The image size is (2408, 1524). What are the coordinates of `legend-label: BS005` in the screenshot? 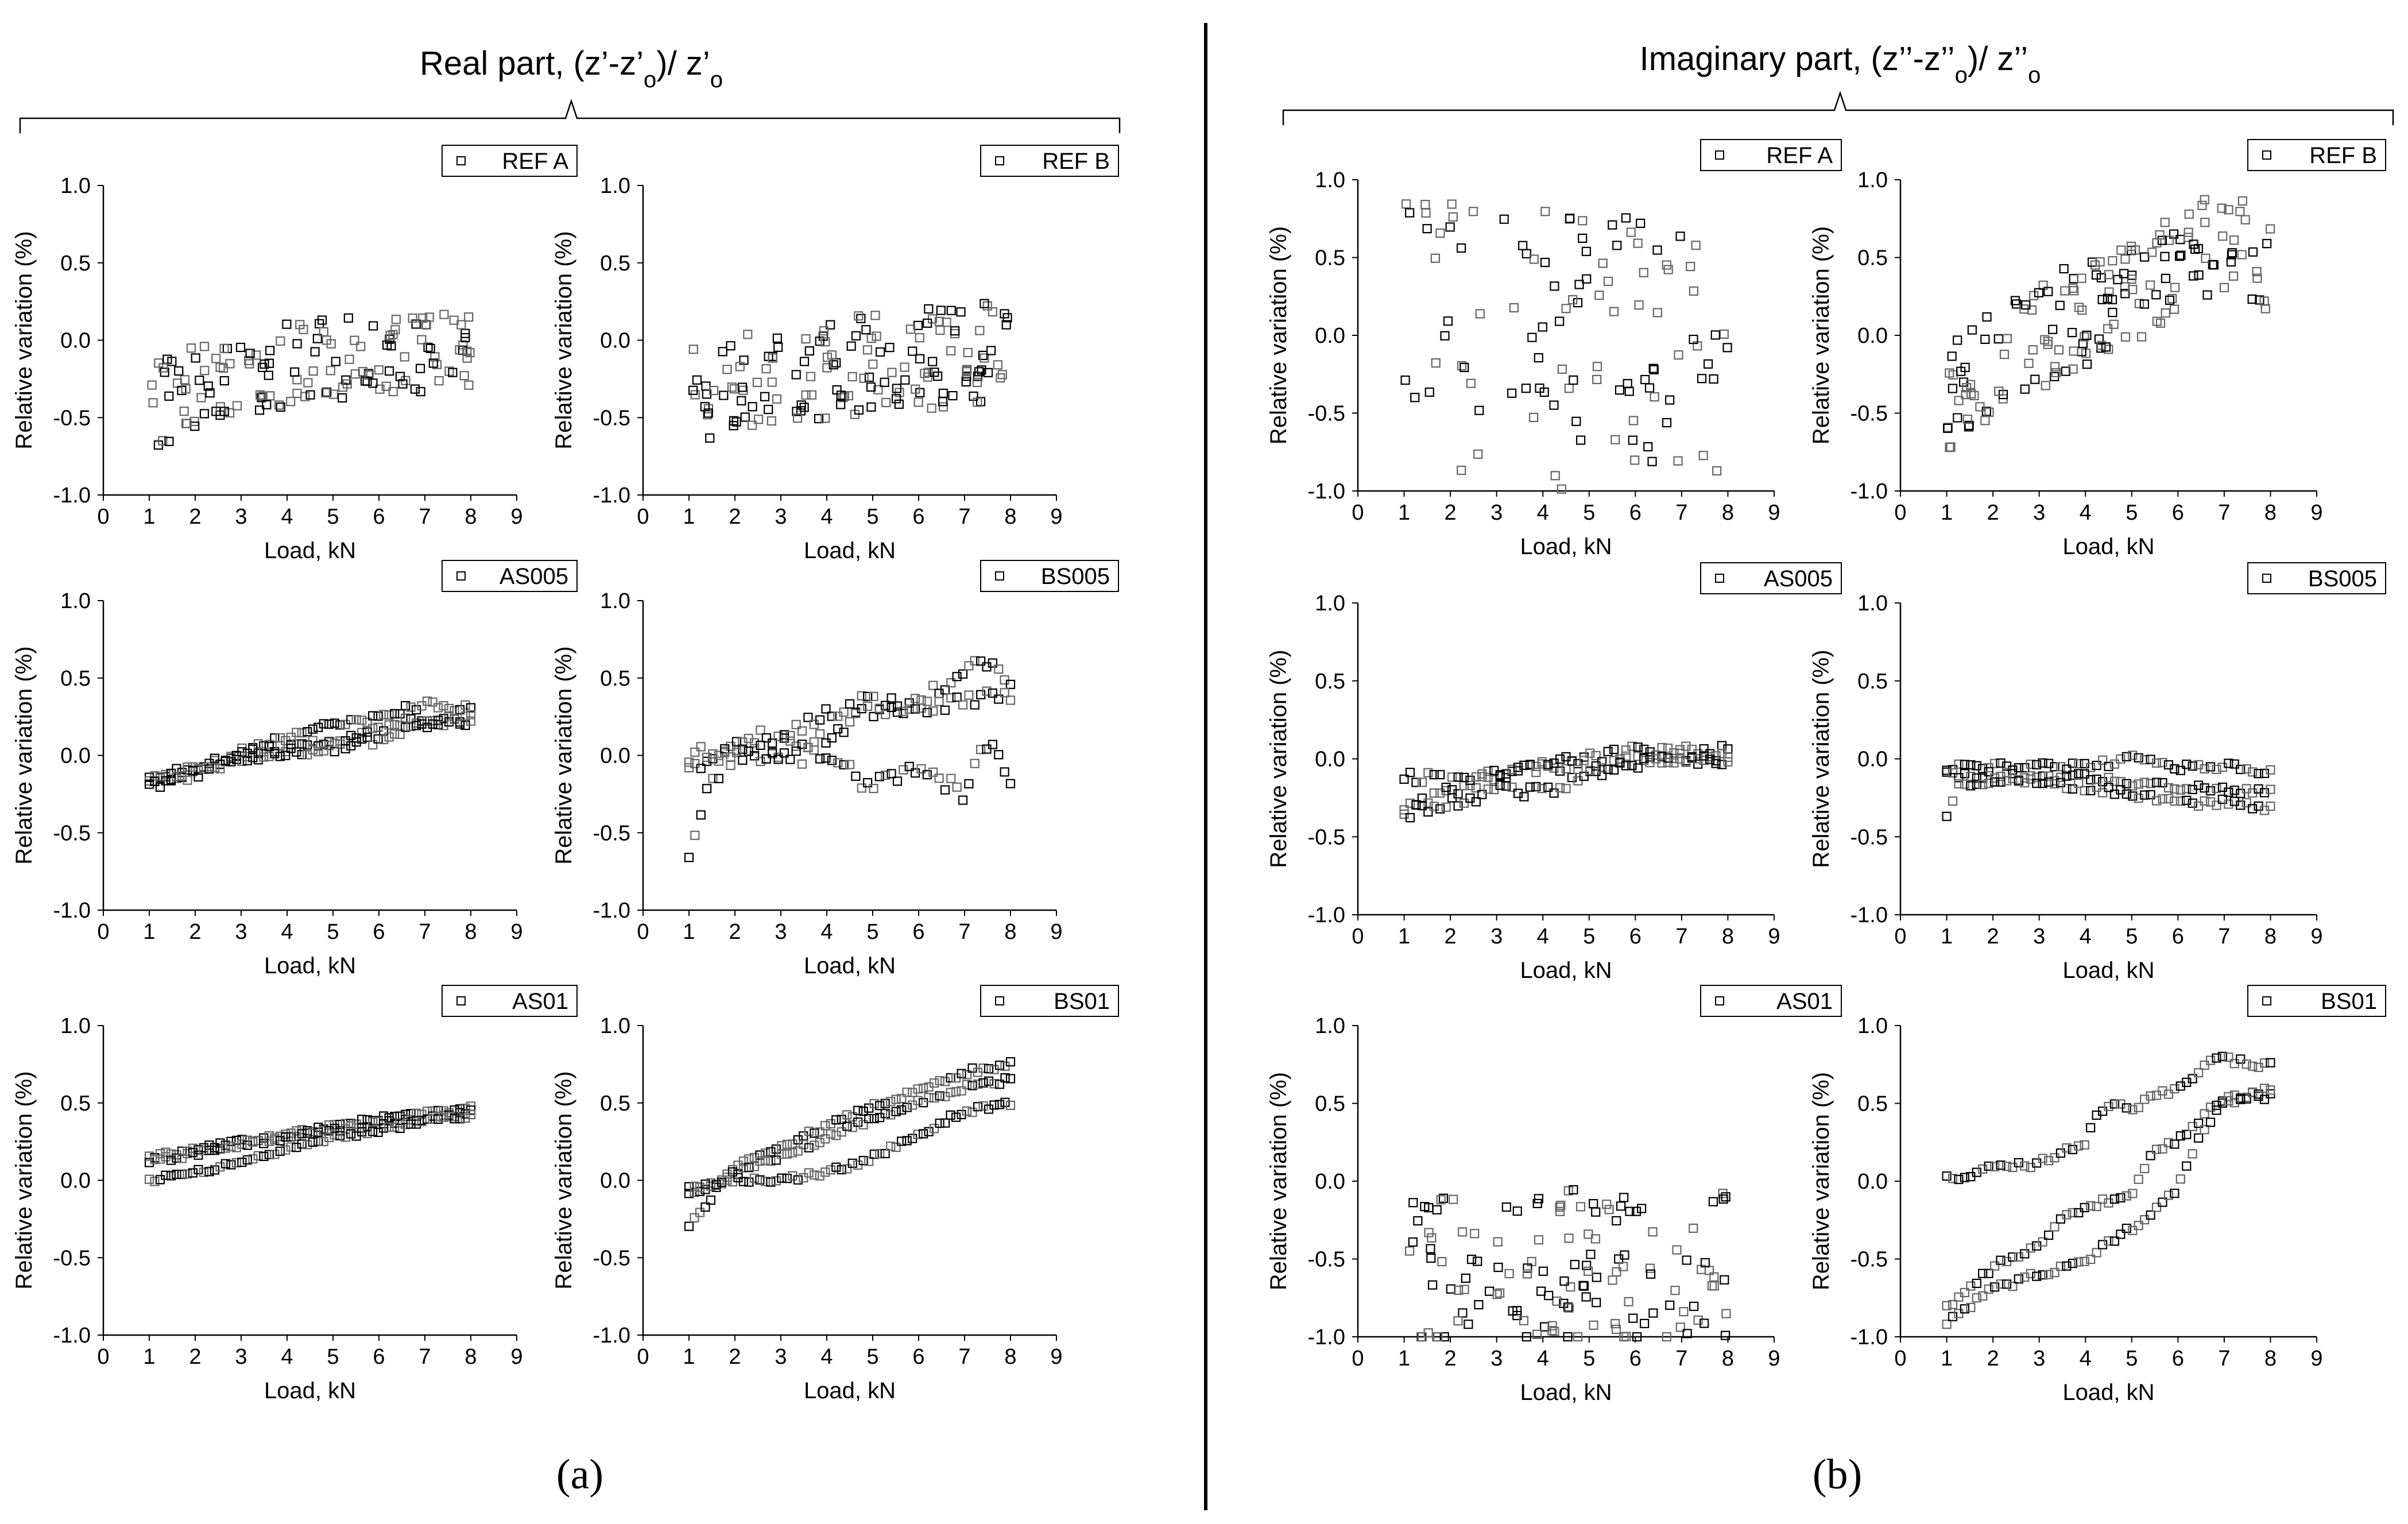 It's located at (1075, 576).